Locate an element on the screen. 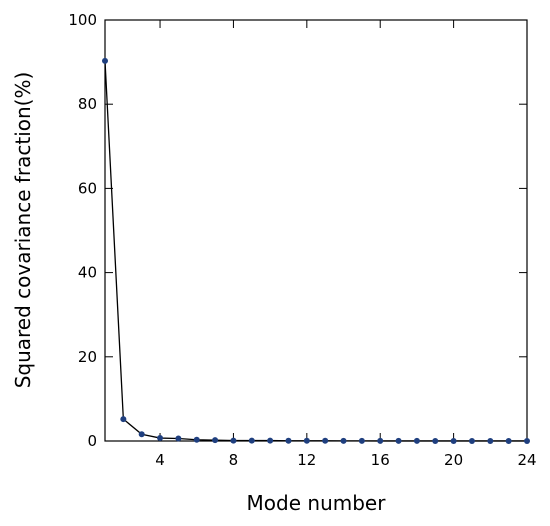  x-tick-label: 4 is located at coordinates (160, 460).